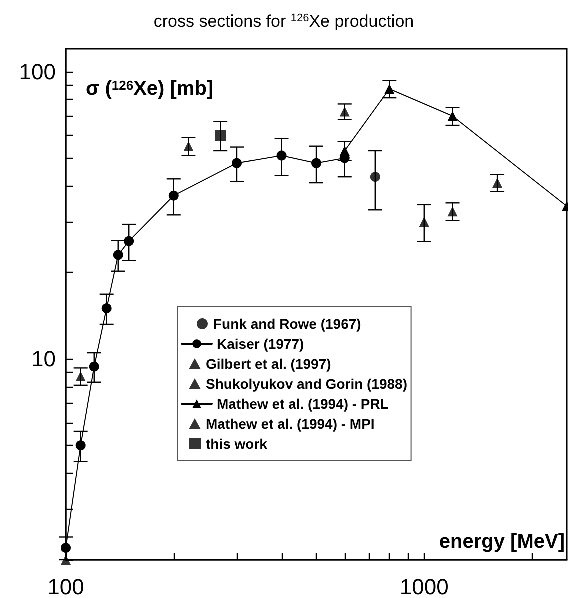 Image resolution: width=568 pixels, height=598 pixels. What do you see at coordinates (237, 444) in the screenshot?
I see `legend-label: this work` at bounding box center [237, 444].